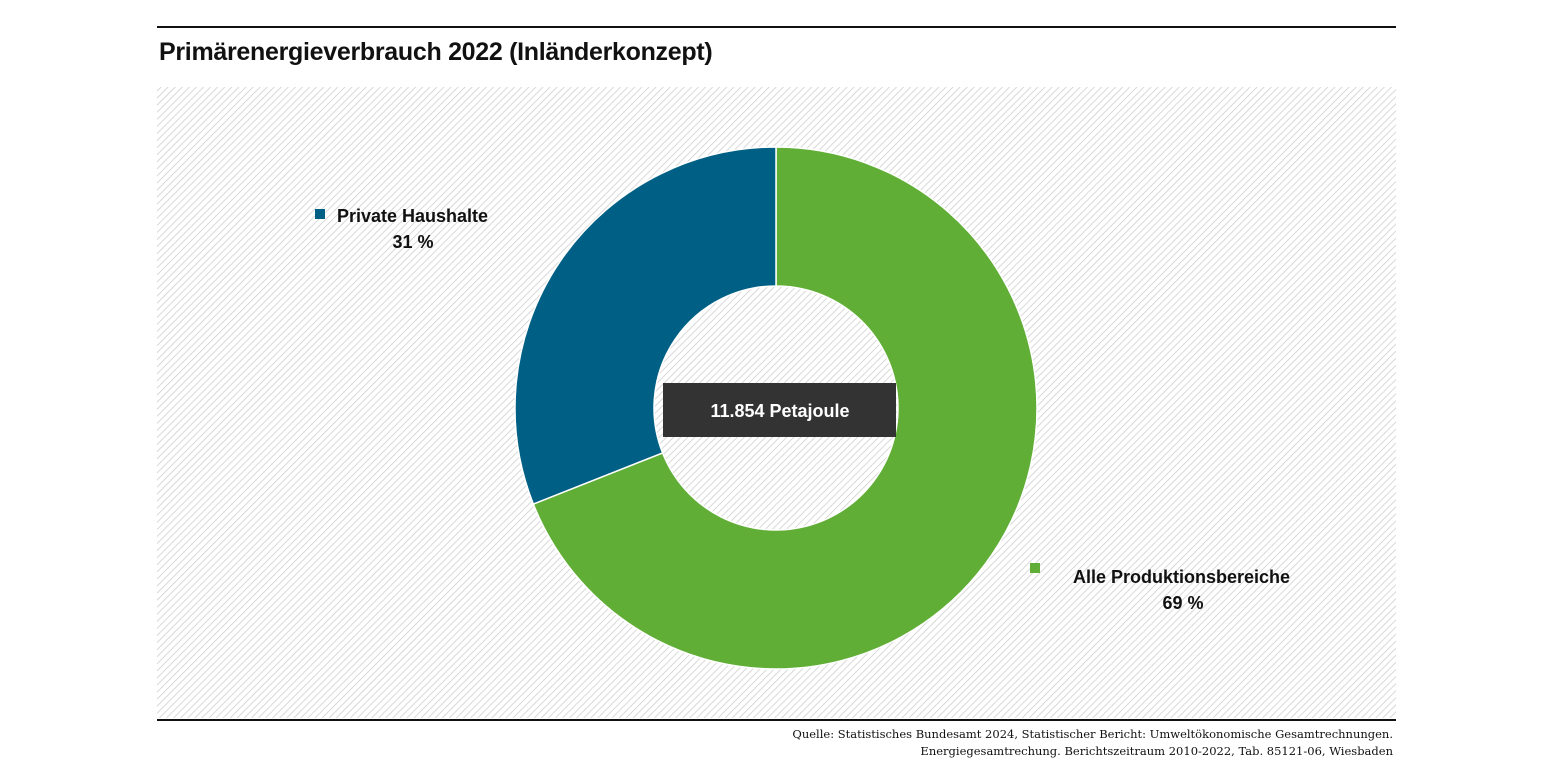 The image size is (1545, 775). I want to click on slice-label-private-haushalte: Private Haushalte, so click(412, 216).